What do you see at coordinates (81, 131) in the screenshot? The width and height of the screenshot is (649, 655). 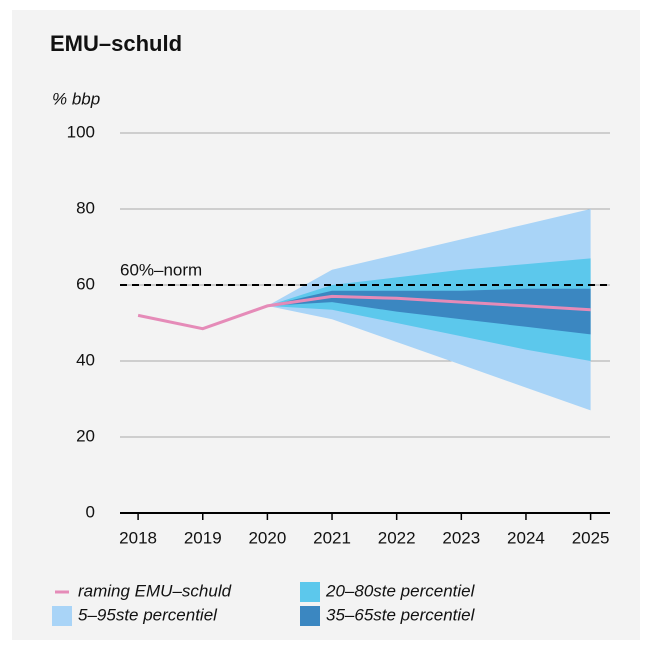 I see `y-tick-label: 100` at bounding box center [81, 131].